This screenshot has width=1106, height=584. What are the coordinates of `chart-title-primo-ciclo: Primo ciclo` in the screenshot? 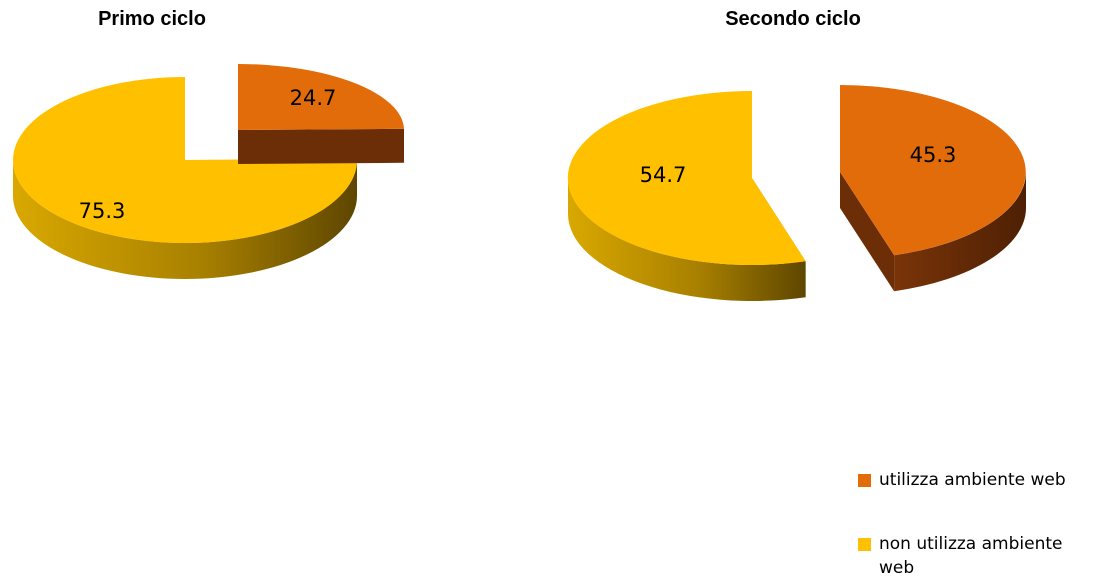 It's located at (152, 19).